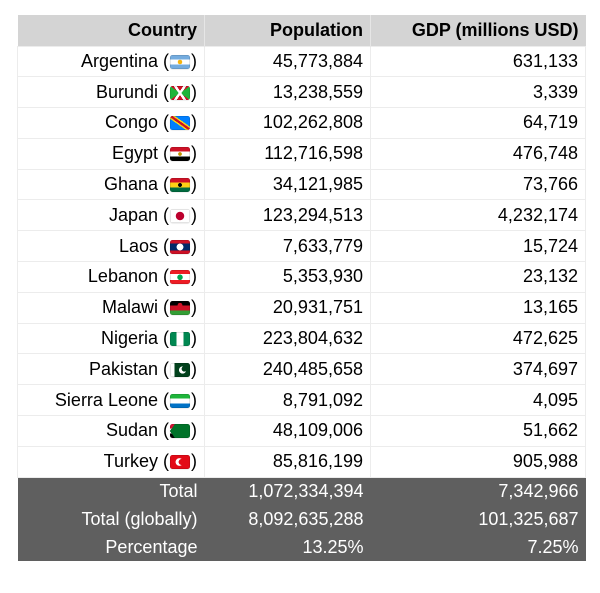 This screenshot has height=593, width=600. I want to click on footer-gdp-cell: 7,342,966, so click(478, 491).